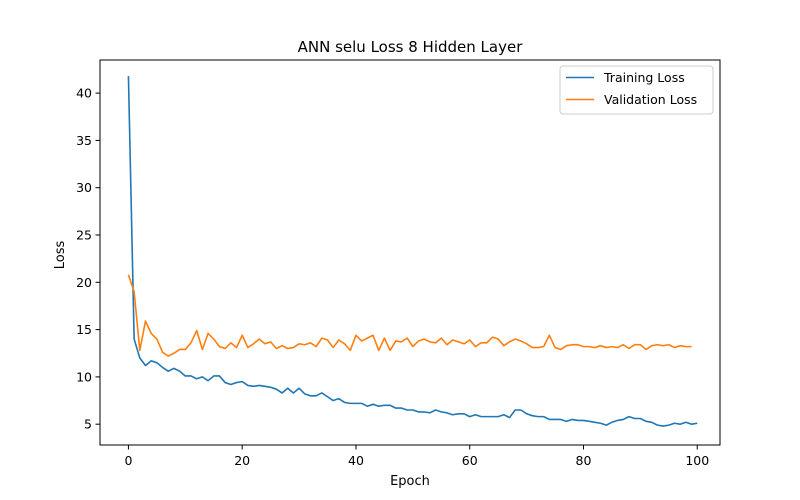  I want to click on x-tick-label: 80, so click(584, 460).